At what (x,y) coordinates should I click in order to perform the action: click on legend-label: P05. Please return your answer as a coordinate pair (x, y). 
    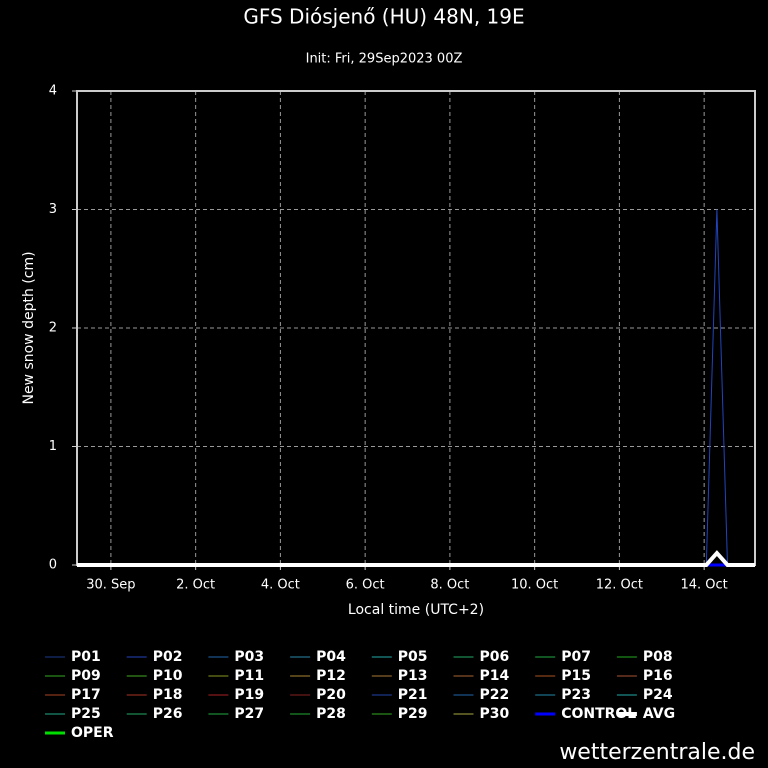
    Looking at the image, I should click on (413, 657).